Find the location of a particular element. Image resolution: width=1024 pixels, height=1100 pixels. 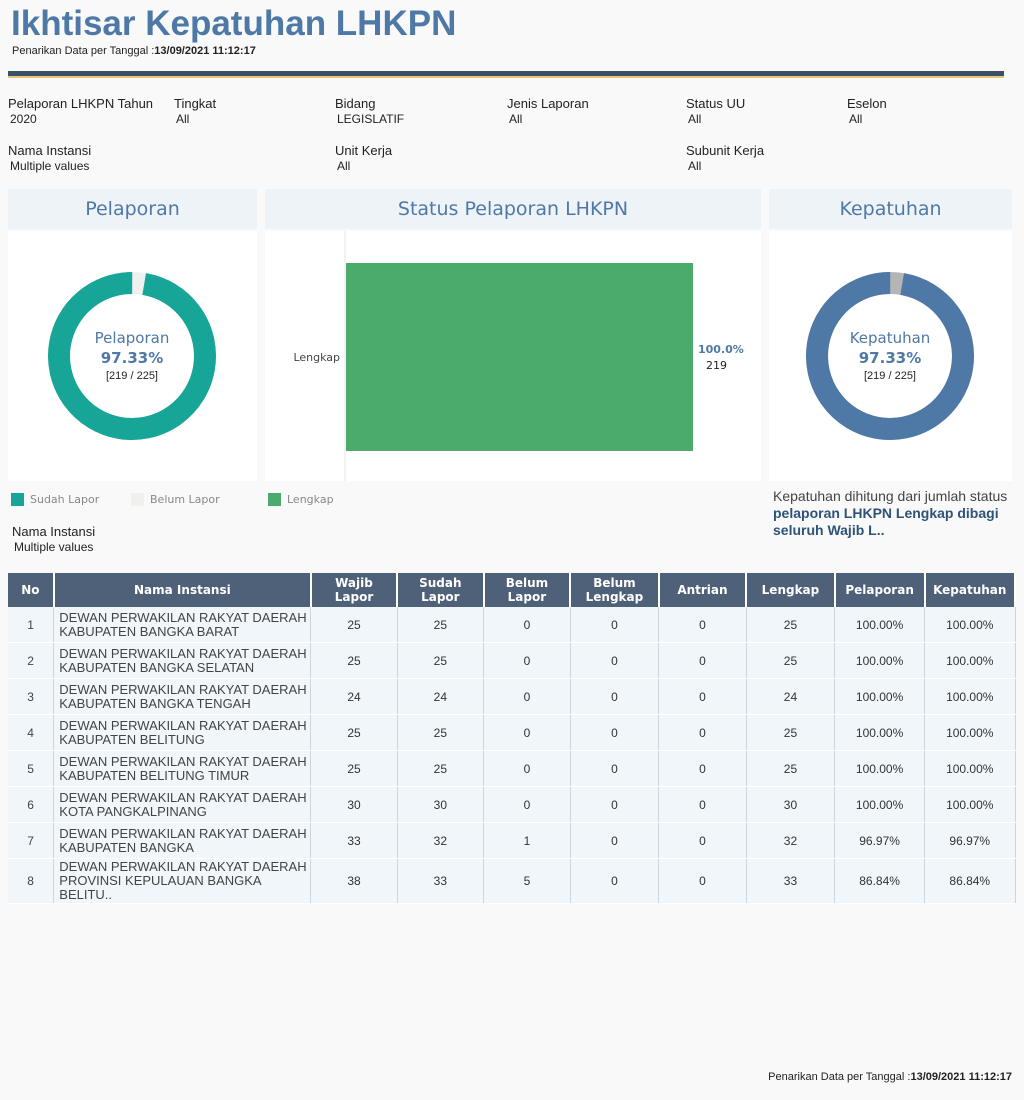

table-cell: 24 is located at coordinates (441, 696).